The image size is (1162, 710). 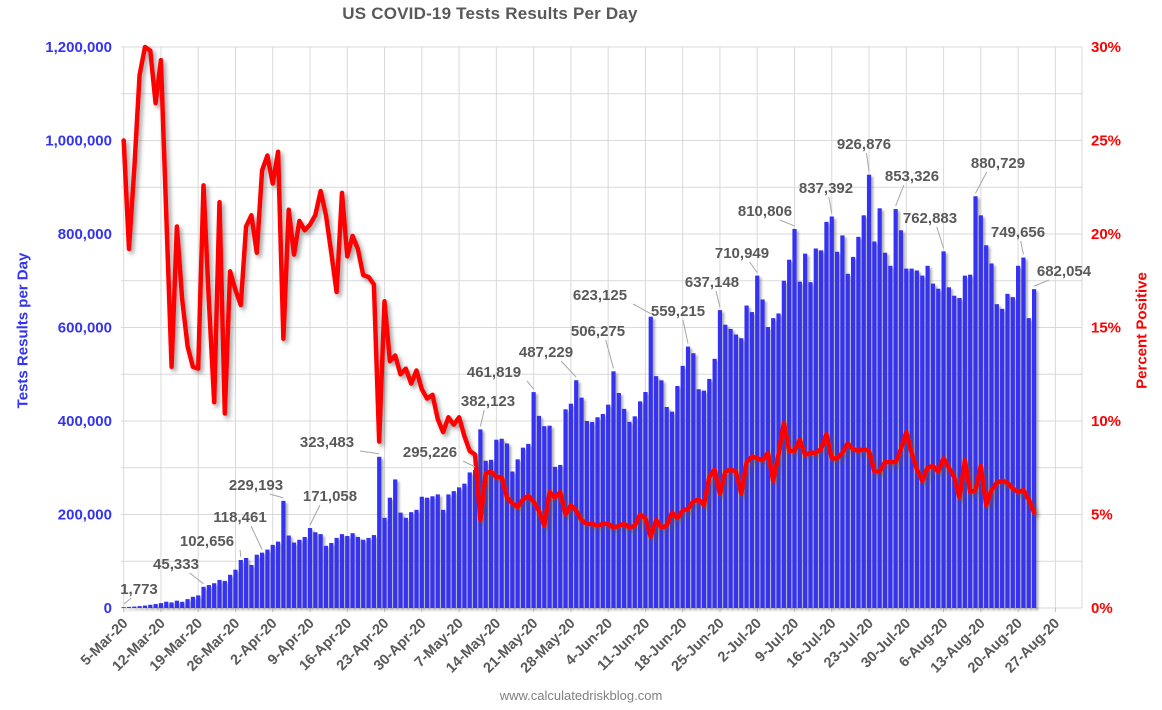 What do you see at coordinates (1106, 421) in the screenshot?
I see `right-axis-label: 10%` at bounding box center [1106, 421].